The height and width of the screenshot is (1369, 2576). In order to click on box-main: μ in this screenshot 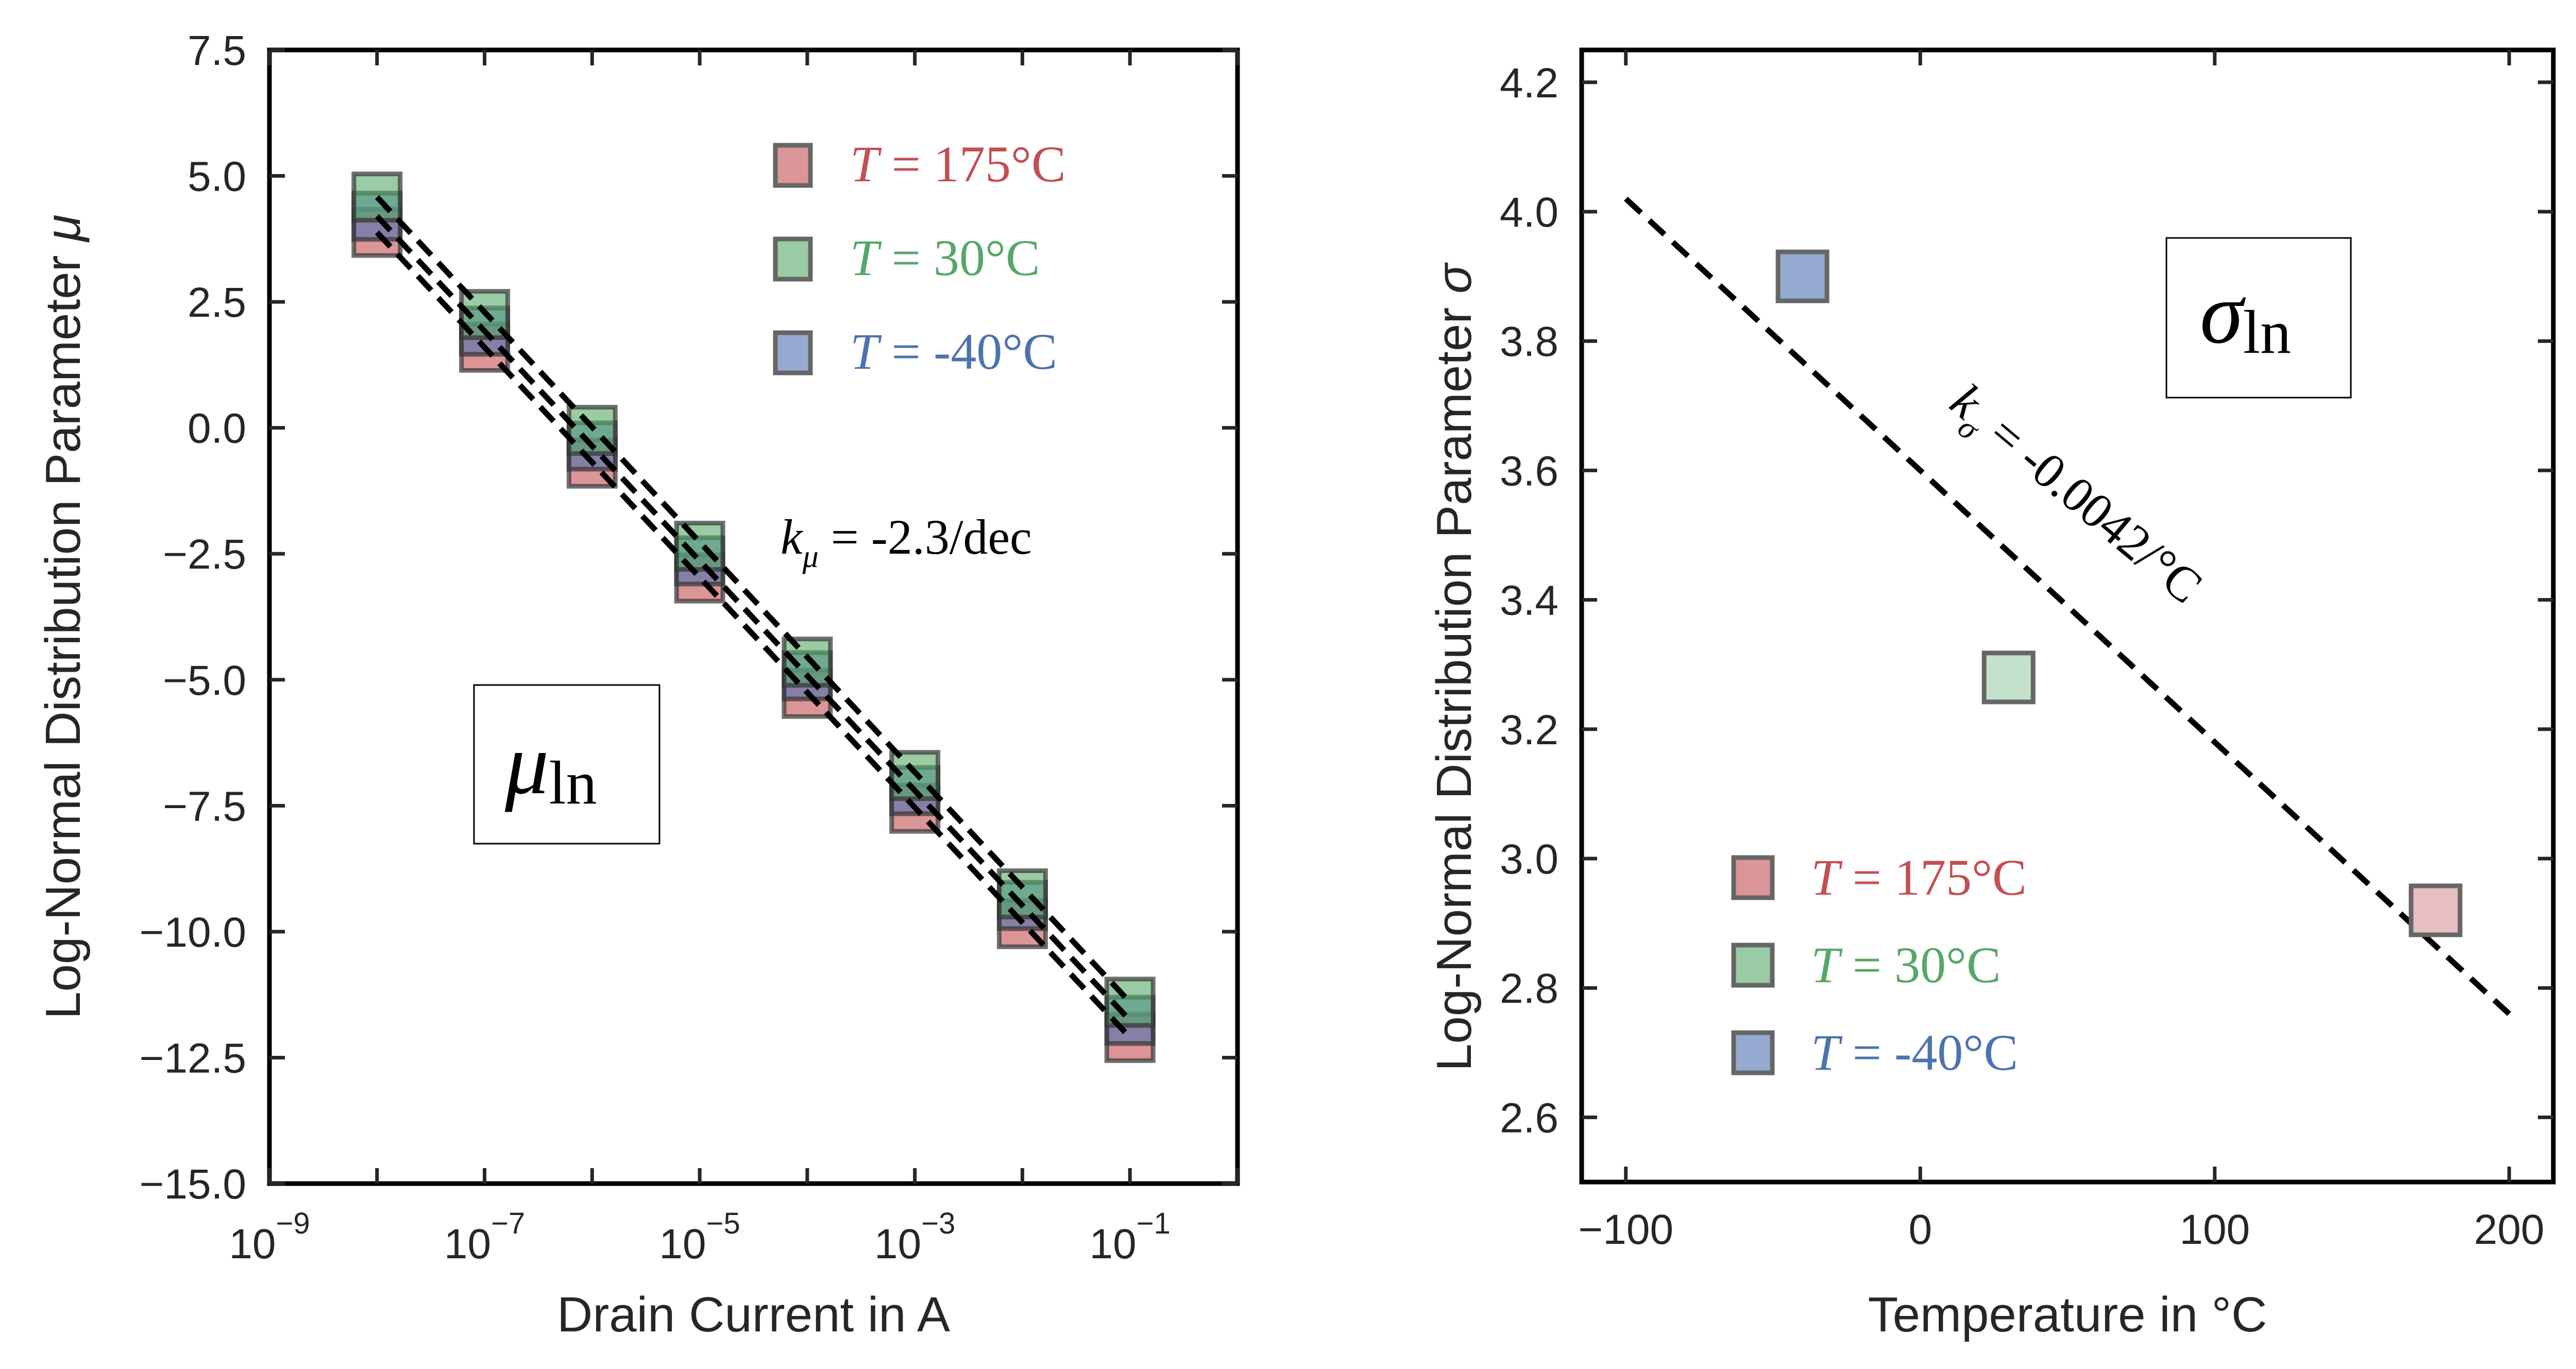, I will do `click(526, 763)`.